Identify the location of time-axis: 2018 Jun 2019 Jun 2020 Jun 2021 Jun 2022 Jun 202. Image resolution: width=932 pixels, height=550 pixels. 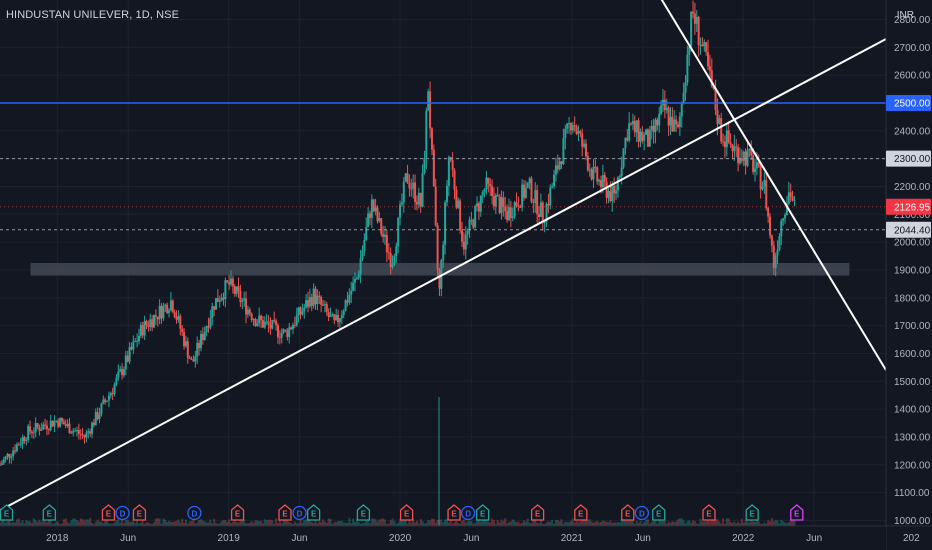
(466, 537).